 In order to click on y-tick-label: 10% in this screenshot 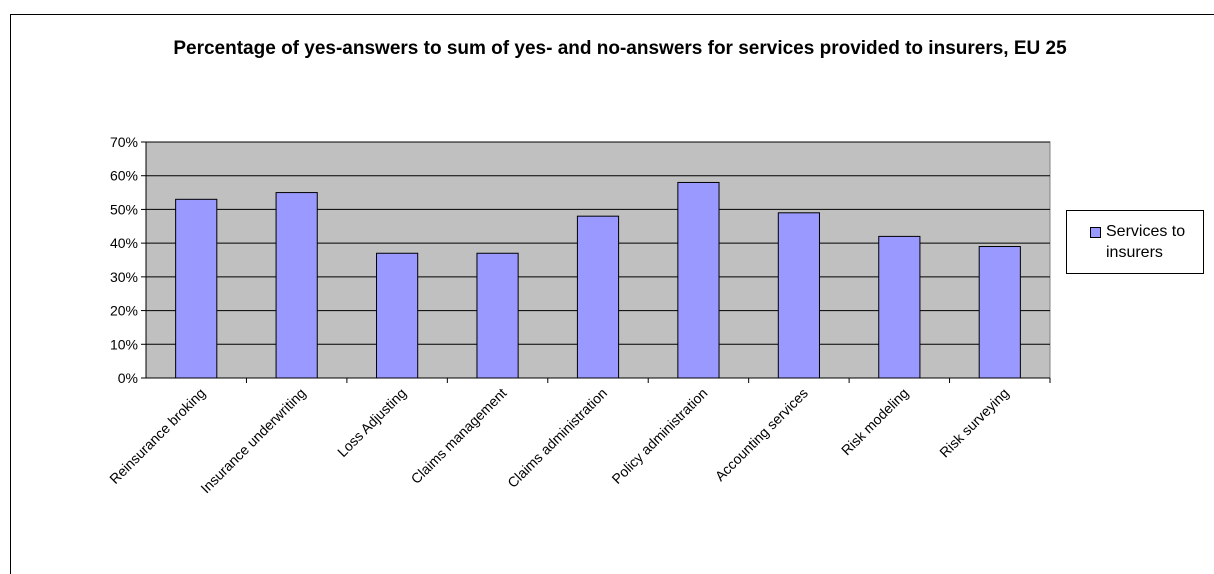, I will do `click(124, 344)`.